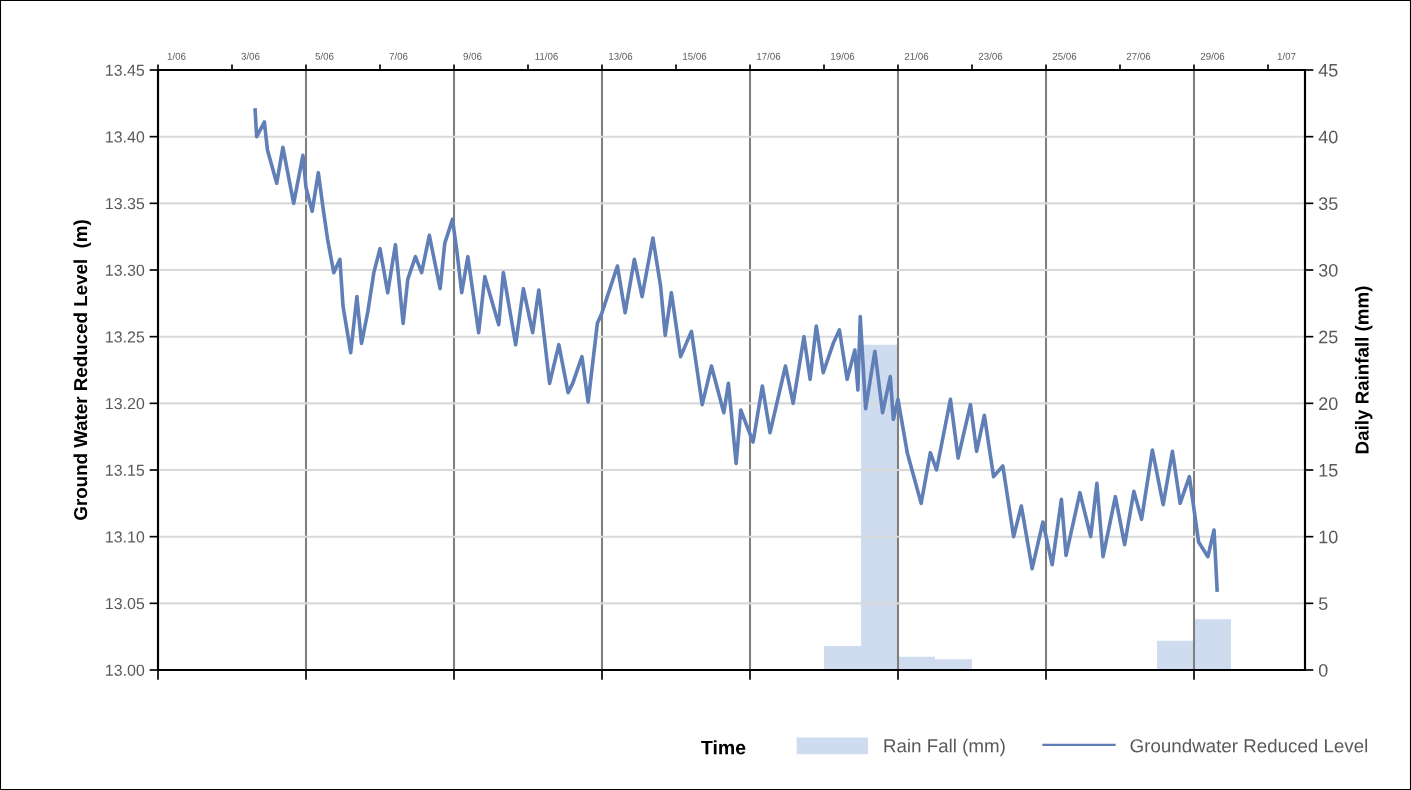 This screenshot has width=1411, height=790. I want to click on x-tick-label: 5/06, so click(324, 56).